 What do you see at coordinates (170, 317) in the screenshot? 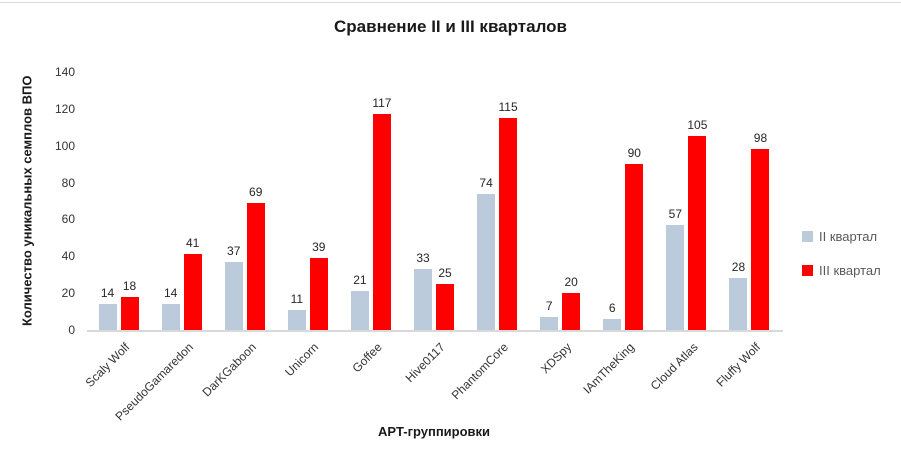
I see `bar-ii--pseudogamaredon` at bounding box center [170, 317].